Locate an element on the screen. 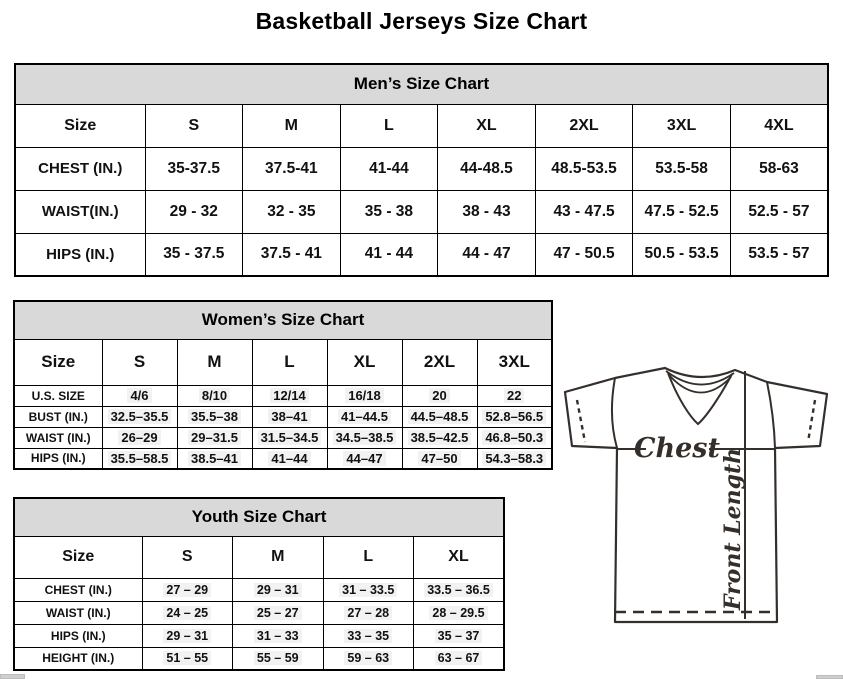 The image size is (843, 679). youth-size-value-cell-text: 59 – 63 is located at coordinates (368, 658).